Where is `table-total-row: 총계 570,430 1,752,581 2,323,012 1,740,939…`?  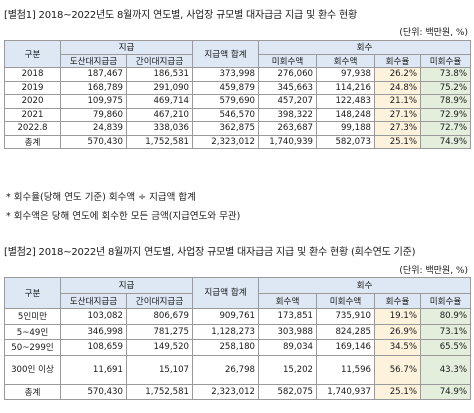 table-total-row: 총계 570,430 1,752,581 2,323,012 1,740,939… is located at coordinates (238, 141).